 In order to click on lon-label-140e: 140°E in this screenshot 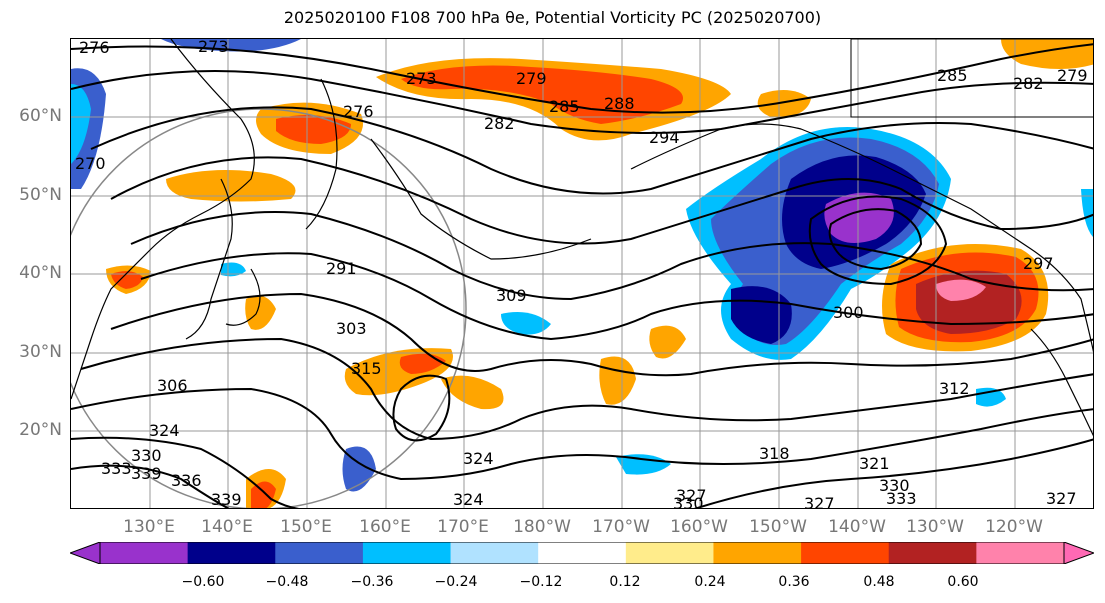, I will do `click(227, 527)`.